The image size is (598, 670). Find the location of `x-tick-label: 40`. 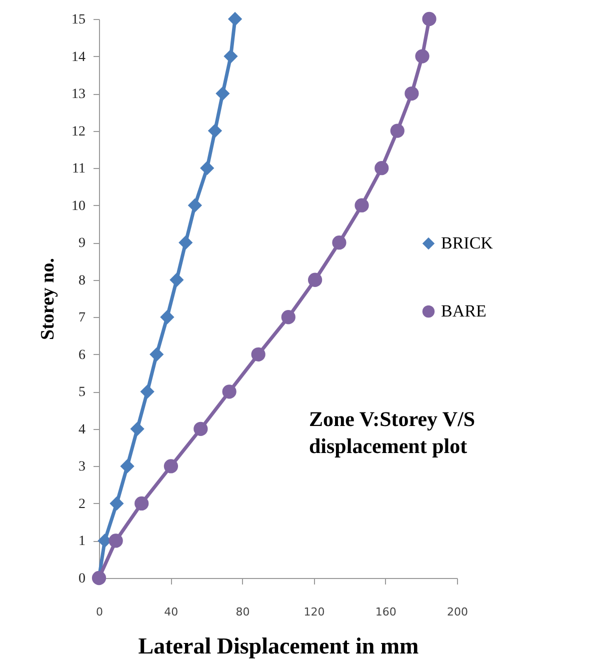

x-tick-label: 40 is located at coordinates (171, 612).